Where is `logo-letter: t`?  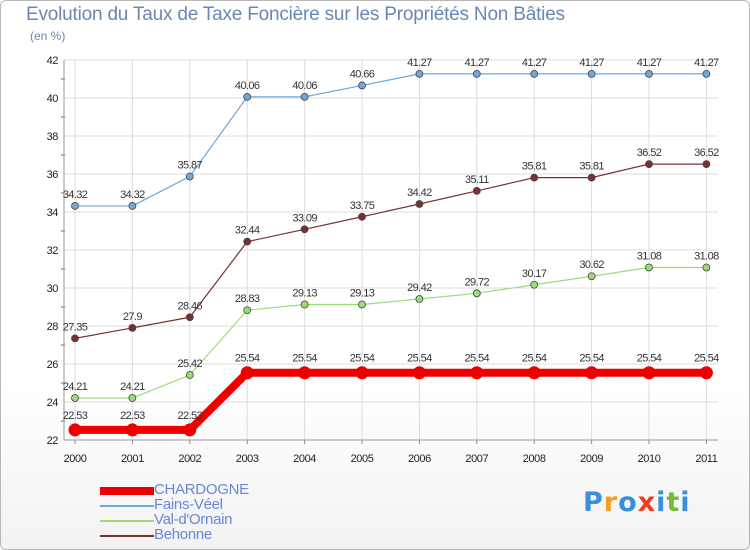 logo-letter: t is located at coordinates (673, 502).